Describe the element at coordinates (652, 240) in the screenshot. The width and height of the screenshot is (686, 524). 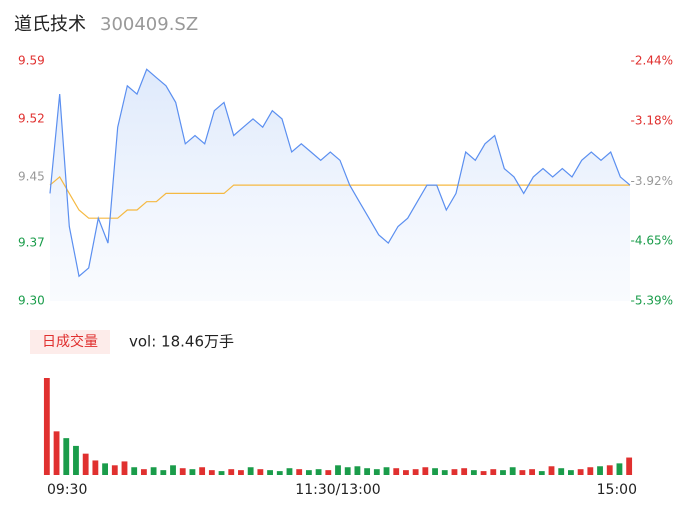
I see `y2-tick-label: -4.65%` at that location.